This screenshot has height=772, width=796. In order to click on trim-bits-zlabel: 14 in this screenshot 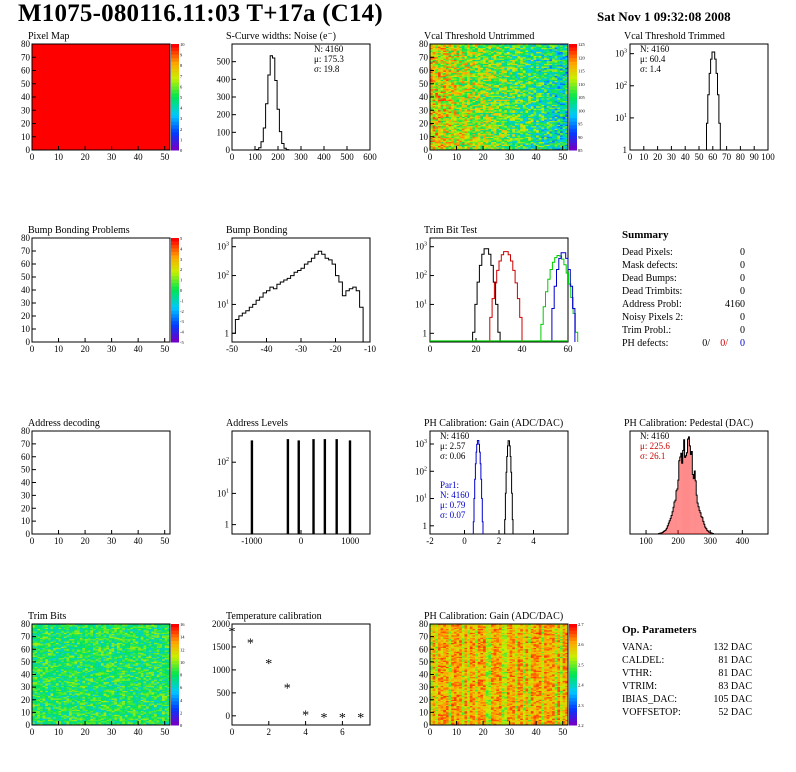, I will do `click(182, 637)`.